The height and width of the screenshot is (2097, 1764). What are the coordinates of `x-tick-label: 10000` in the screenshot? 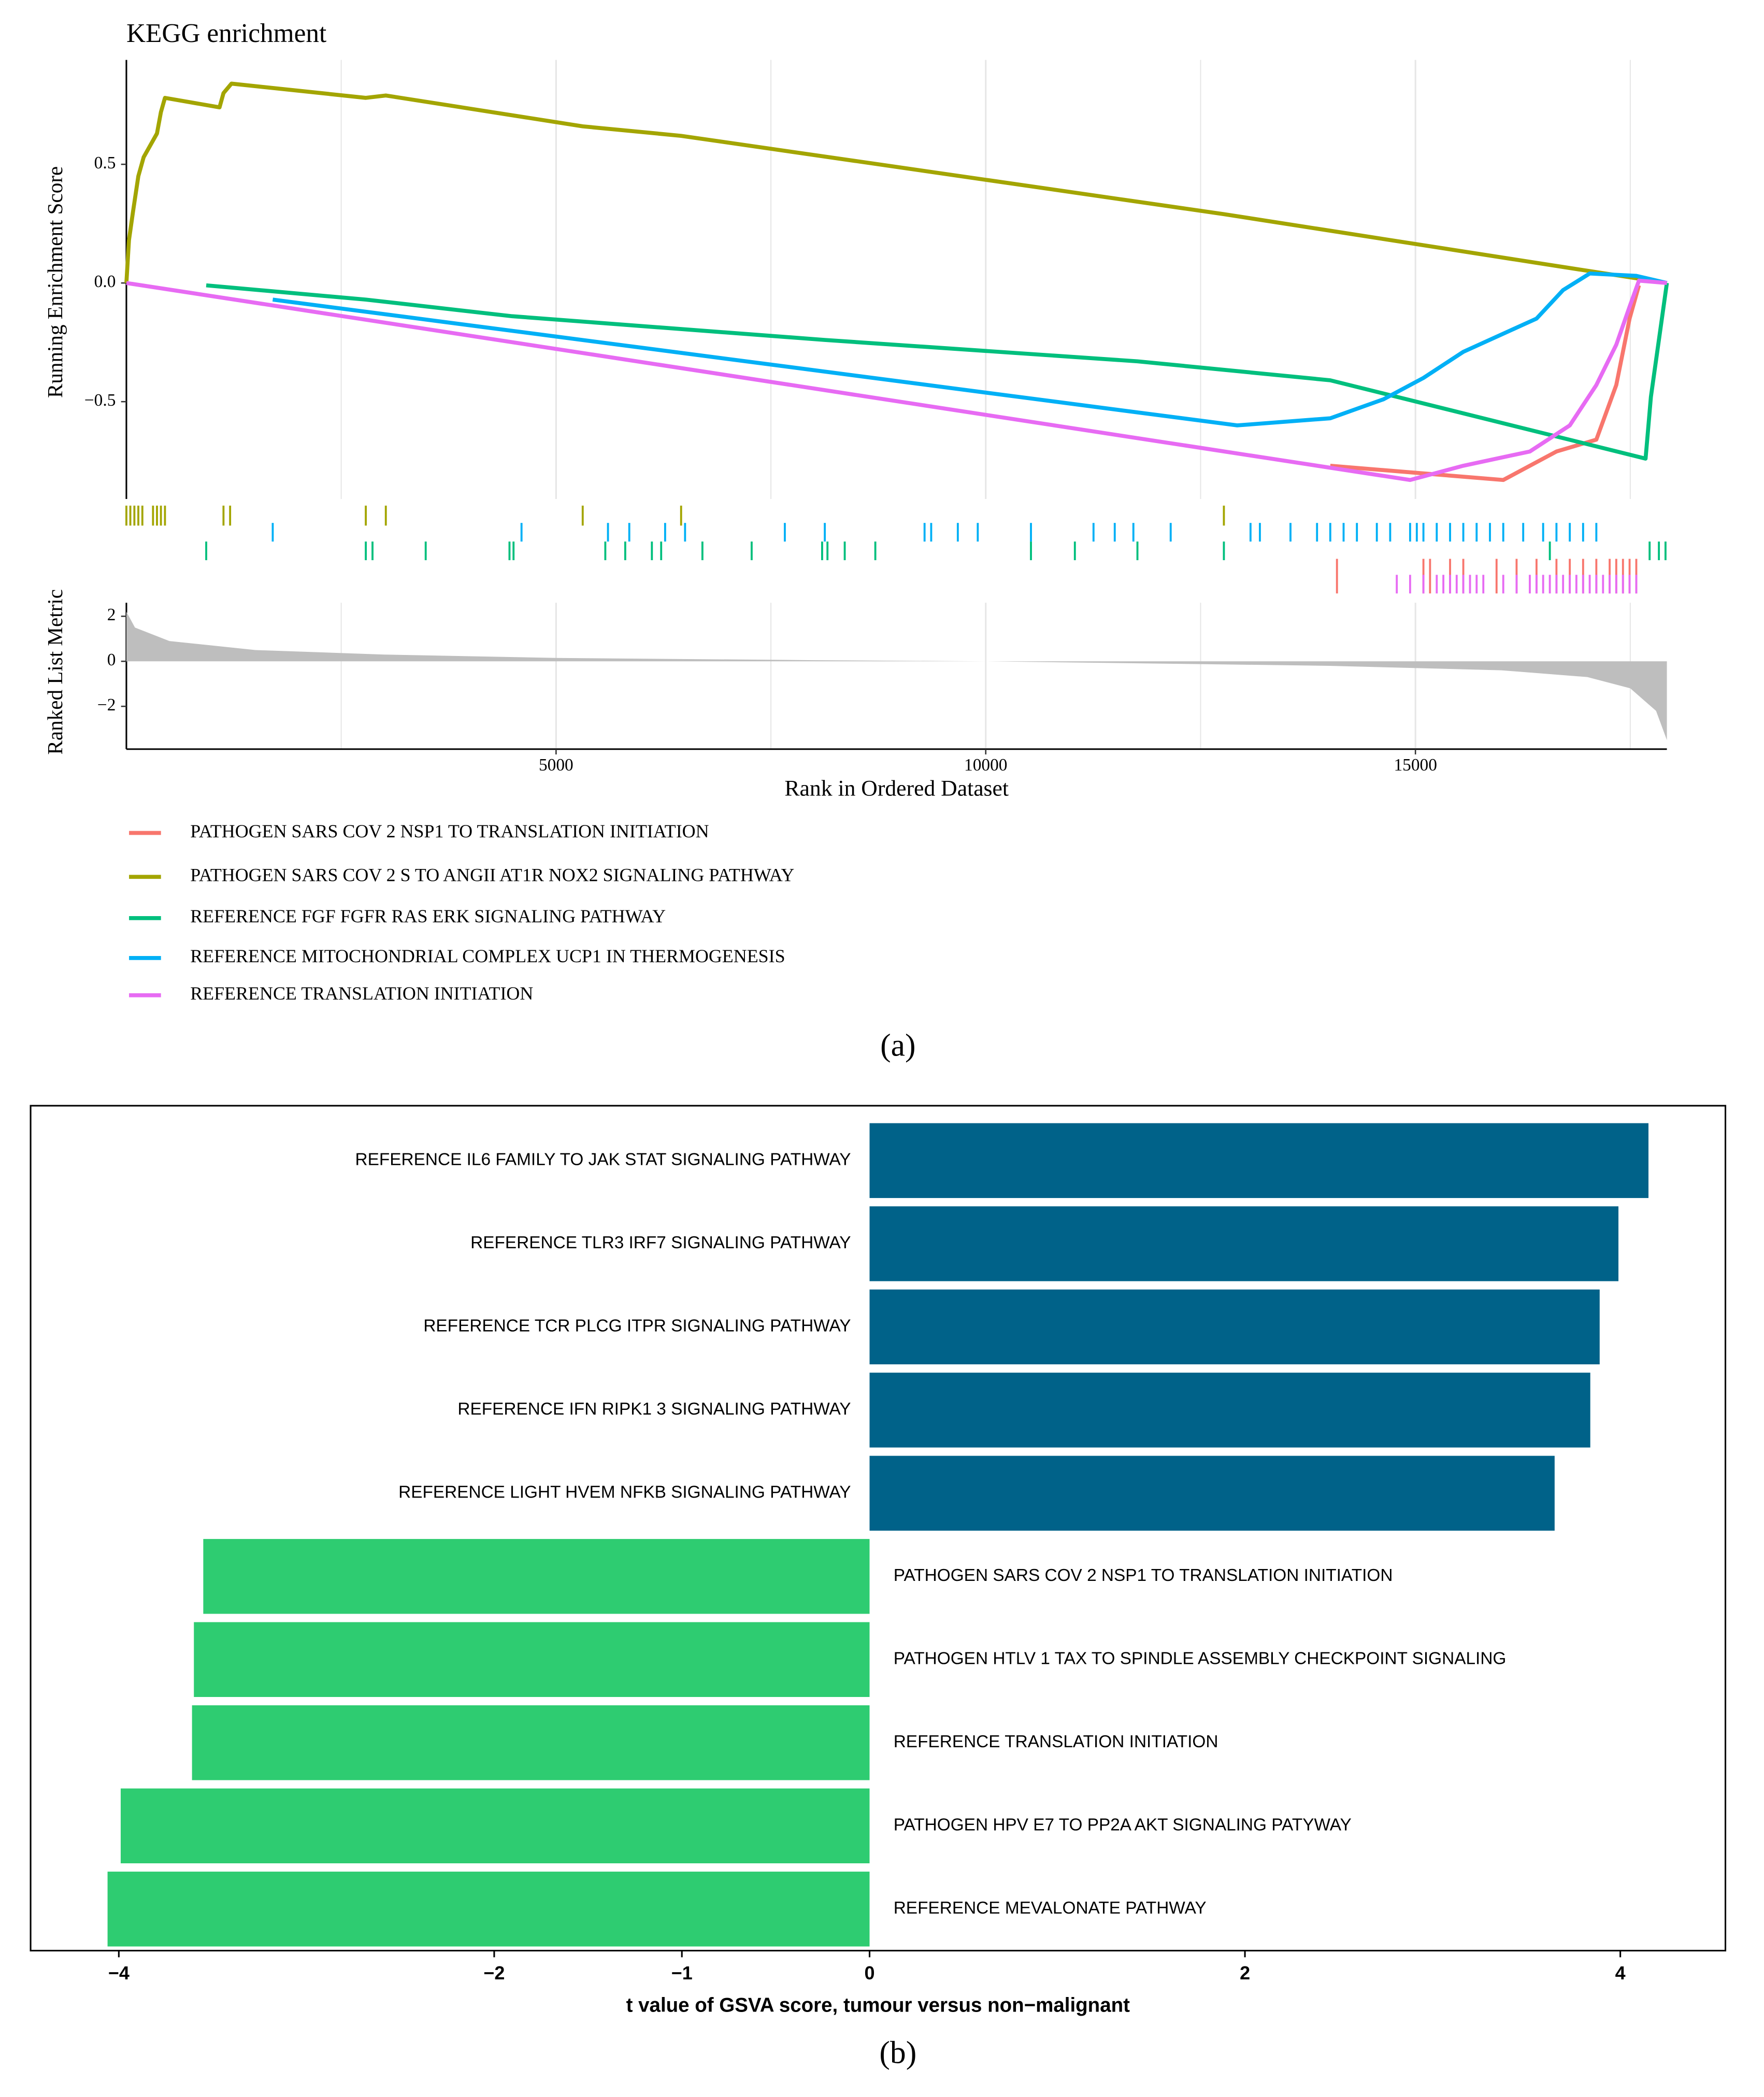 It's located at (985, 765).